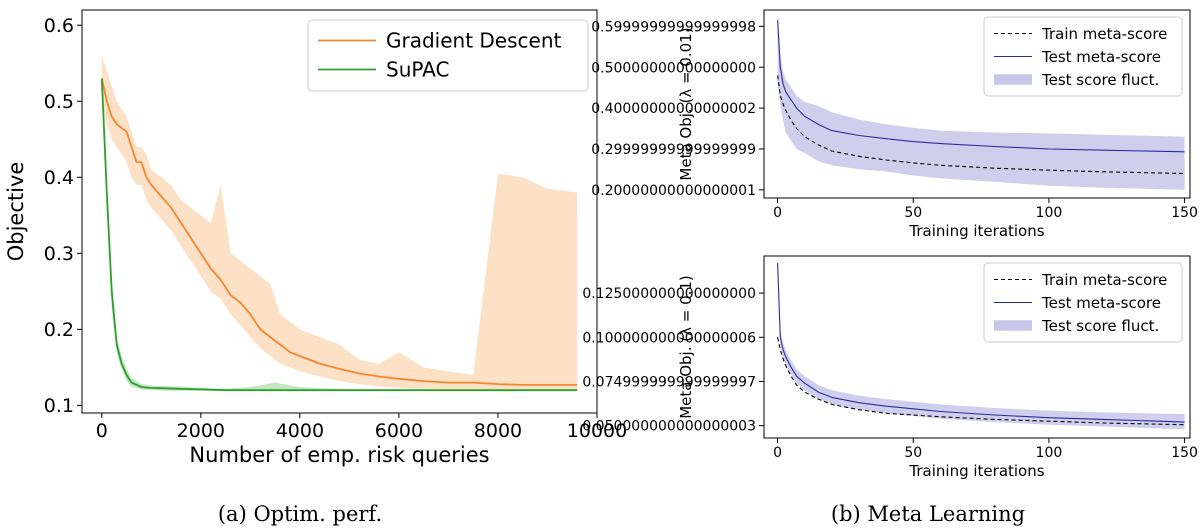  I want to click on y-tick-label: 0.1, so click(59, 406).